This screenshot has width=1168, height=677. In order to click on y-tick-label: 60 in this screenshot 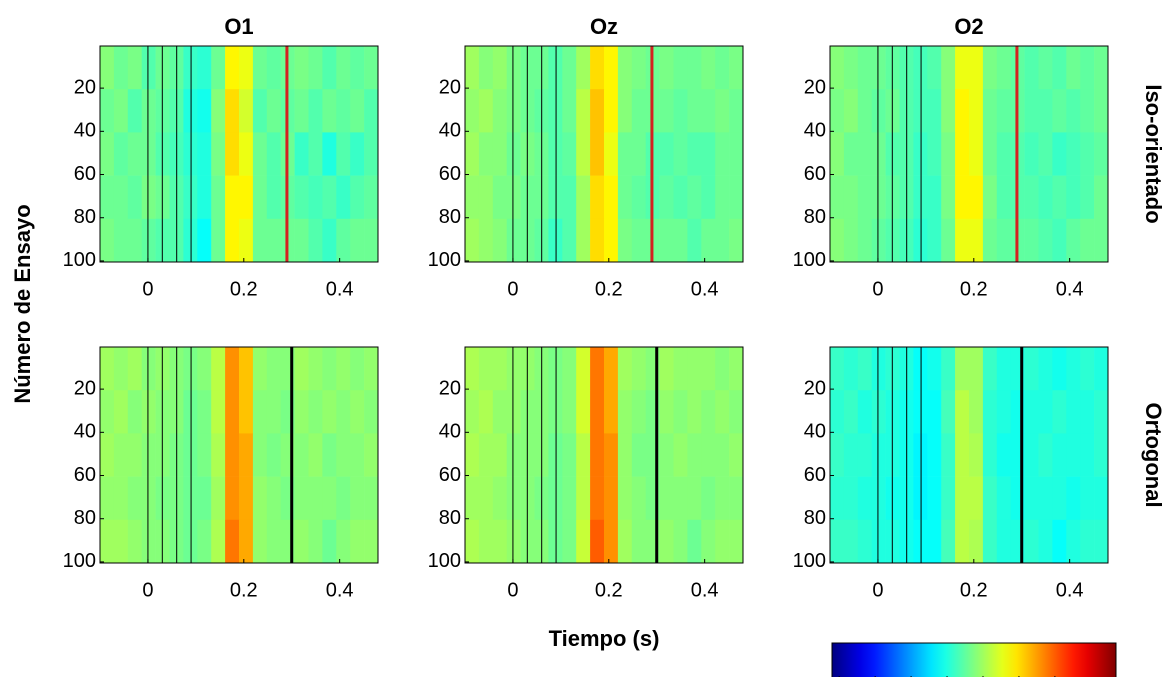, I will do `click(85, 475)`.